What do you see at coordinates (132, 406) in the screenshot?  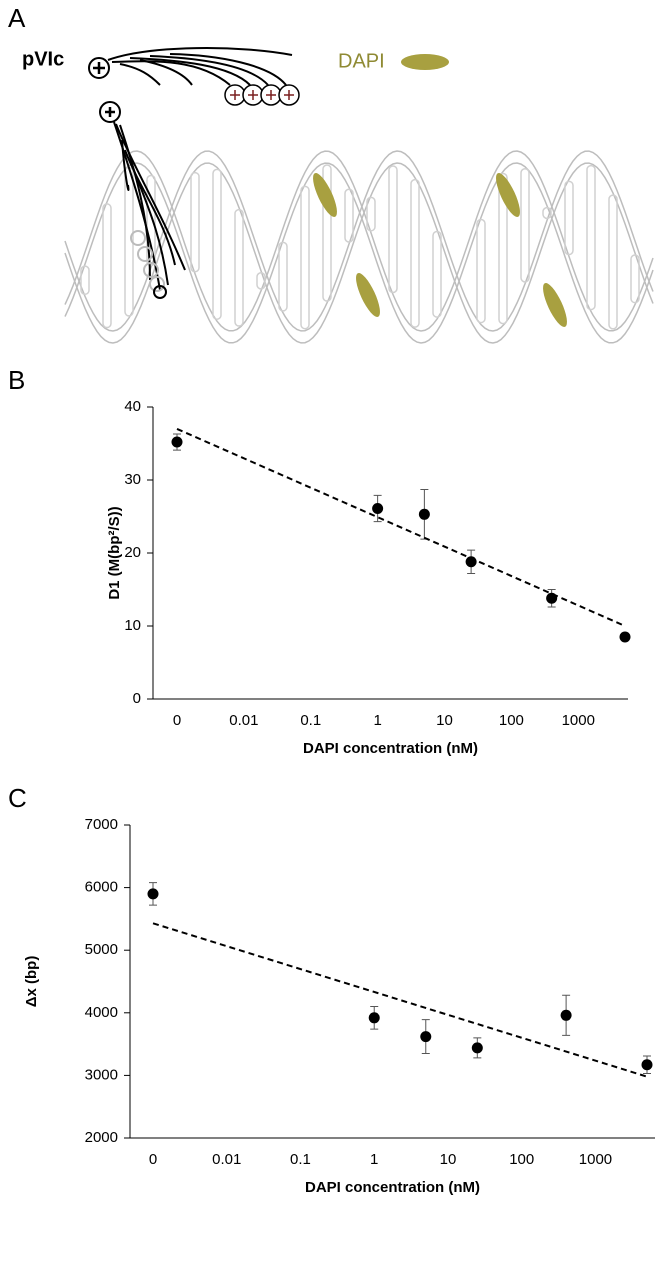 I see `y-tick-label: 40` at bounding box center [132, 406].